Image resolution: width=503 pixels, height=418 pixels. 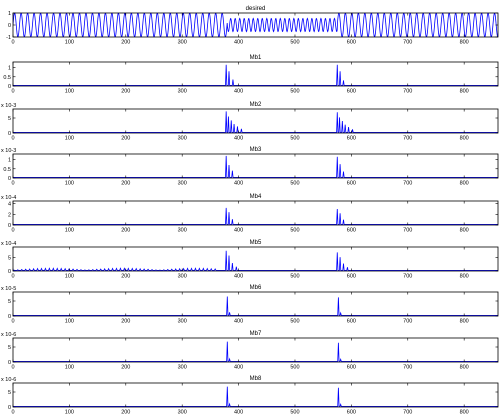 I want to click on subplot-title: Mb1, so click(x=256, y=58).